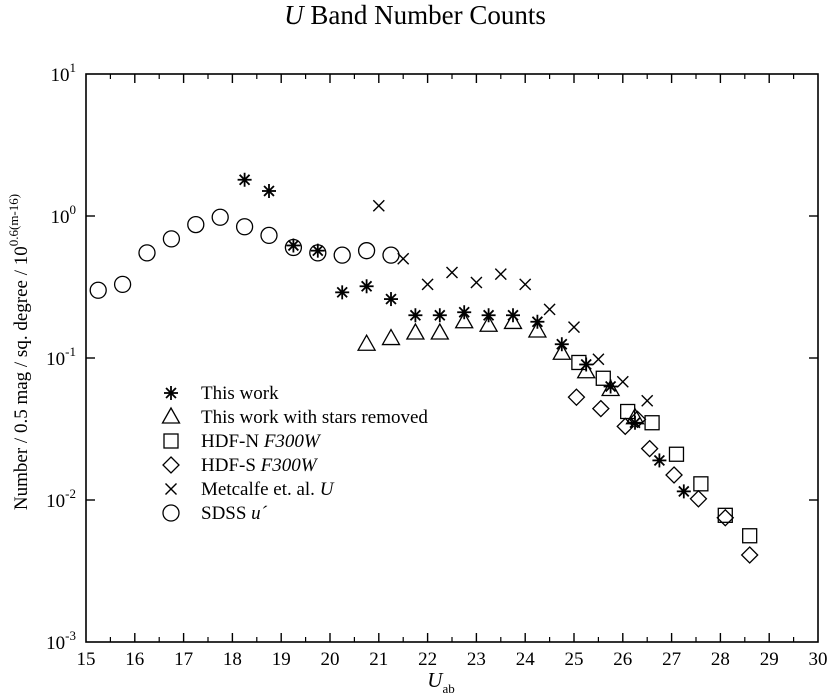 This screenshot has height=699, width=830. What do you see at coordinates (574, 659) in the screenshot?
I see `x-tick-label: 25` at bounding box center [574, 659].